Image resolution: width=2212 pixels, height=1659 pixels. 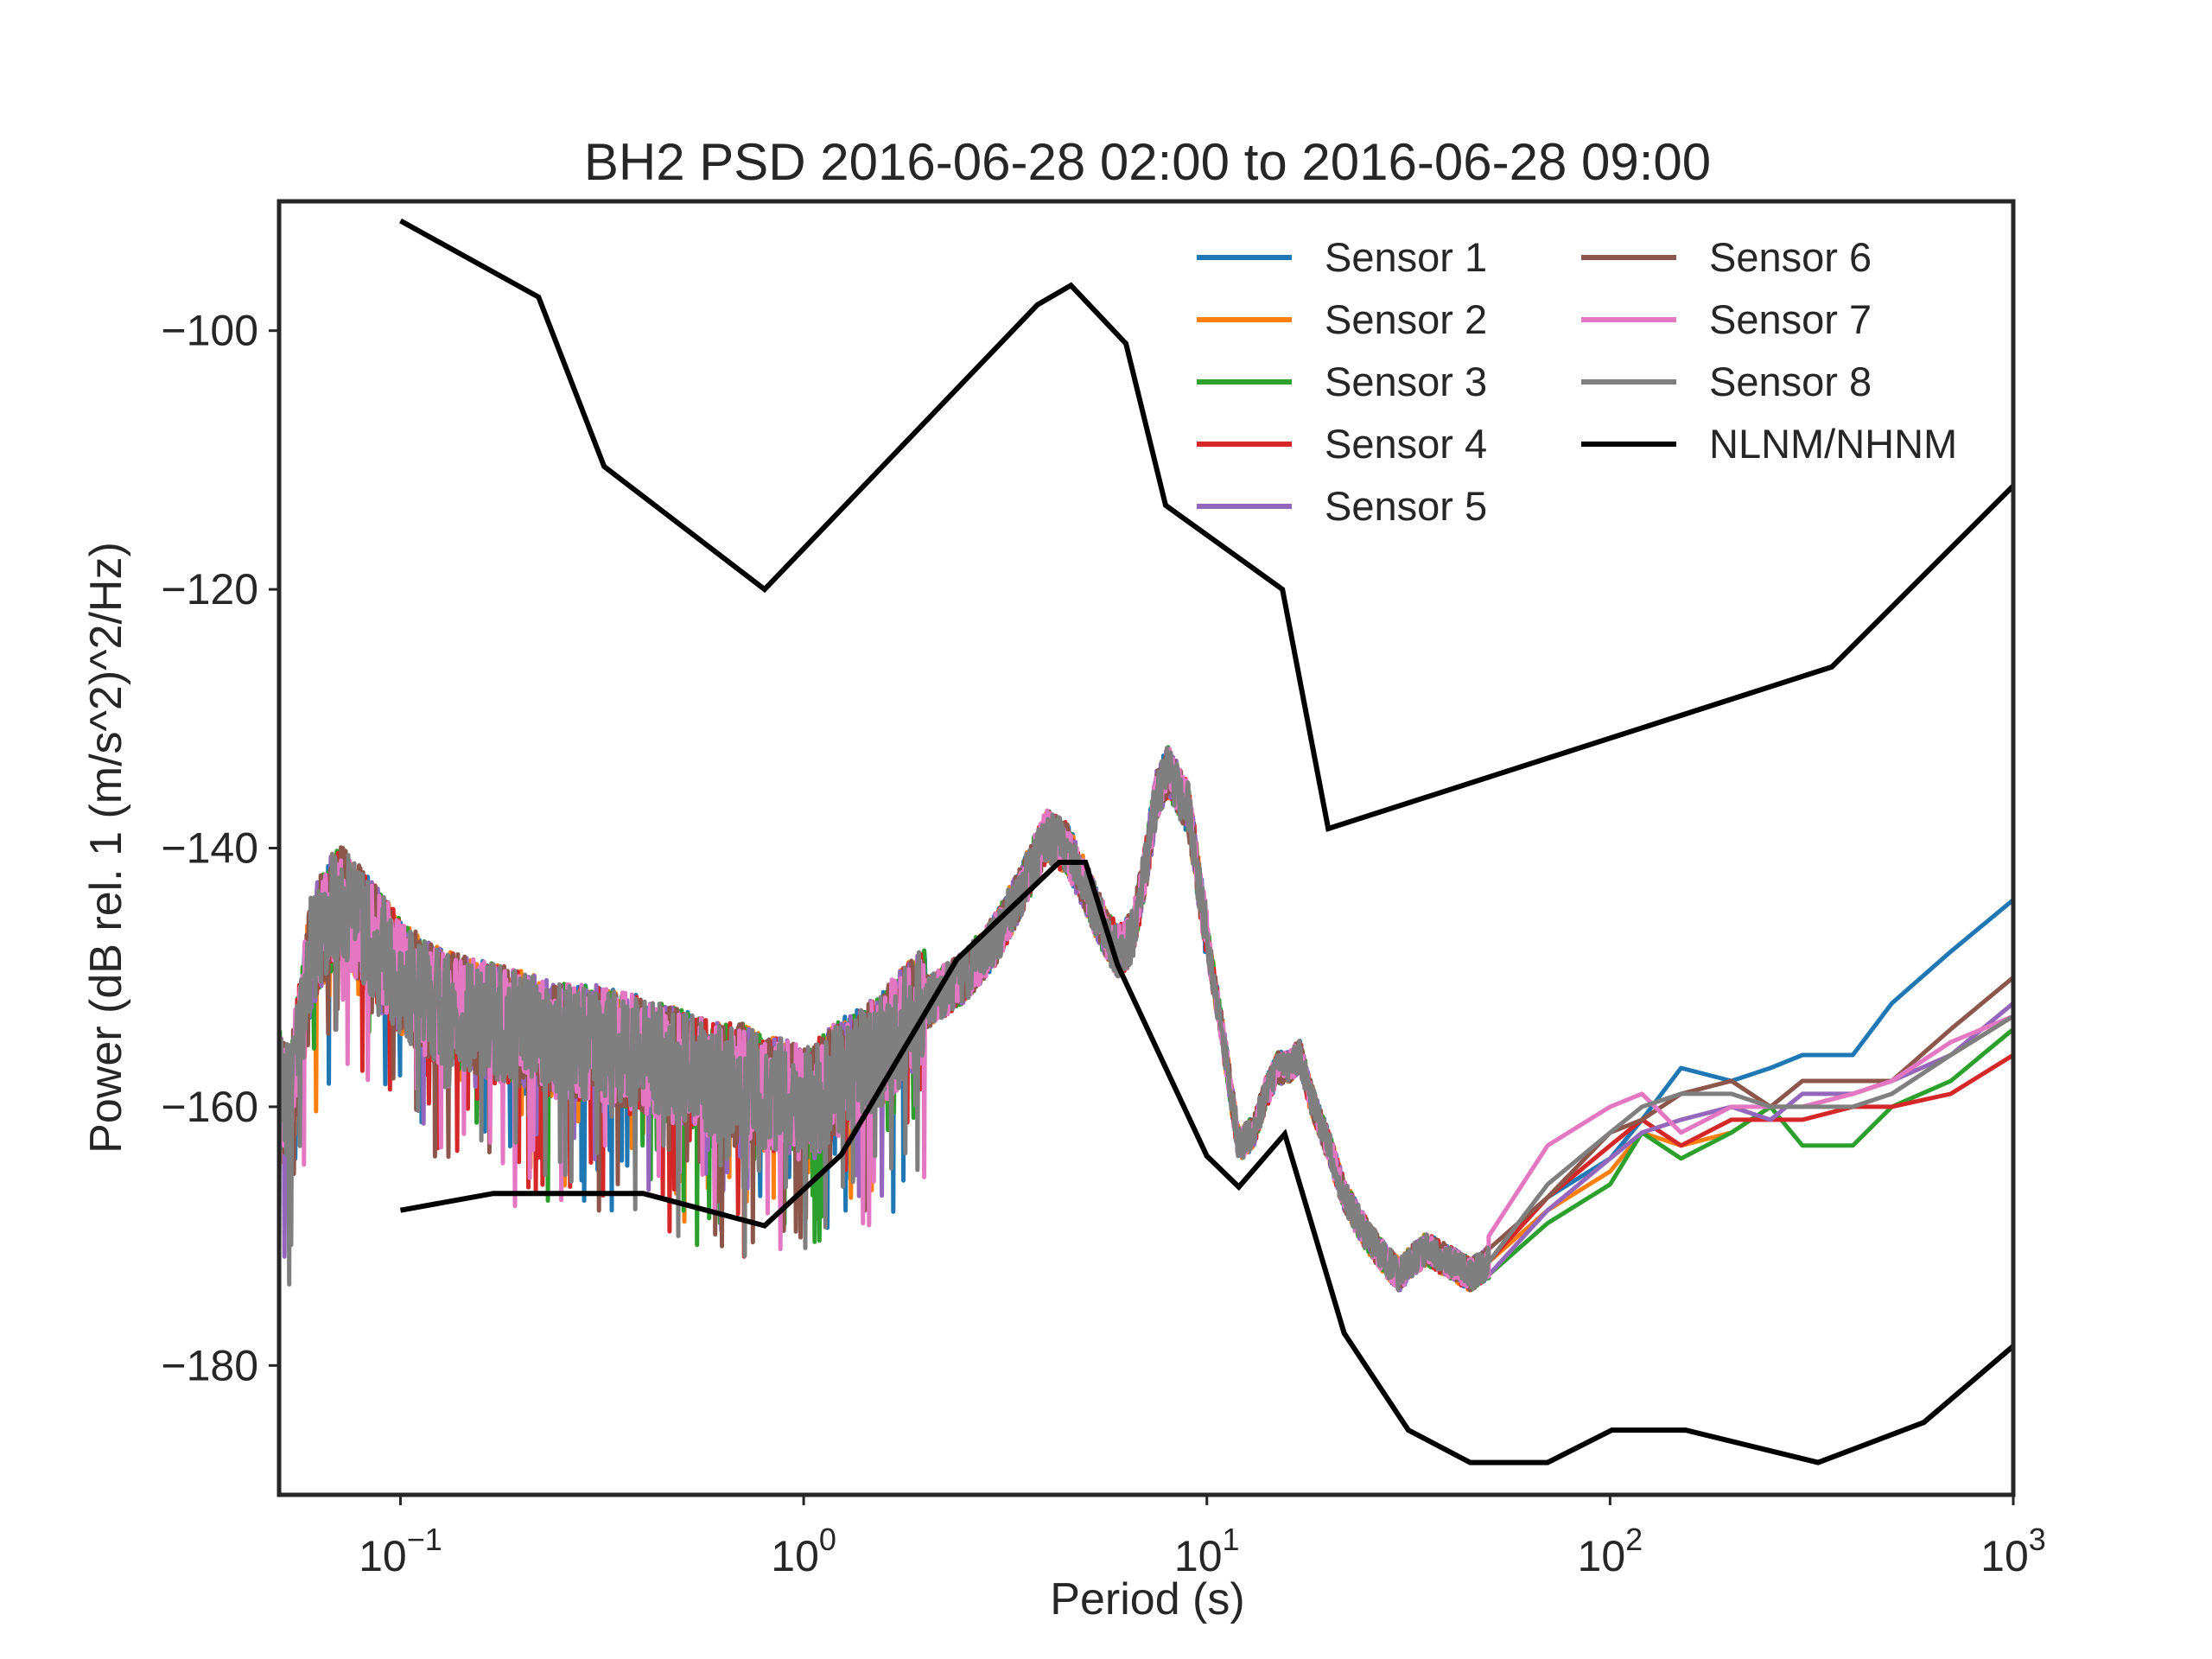 I want to click on legend-entry: Sensor 8, so click(x=1790, y=381).